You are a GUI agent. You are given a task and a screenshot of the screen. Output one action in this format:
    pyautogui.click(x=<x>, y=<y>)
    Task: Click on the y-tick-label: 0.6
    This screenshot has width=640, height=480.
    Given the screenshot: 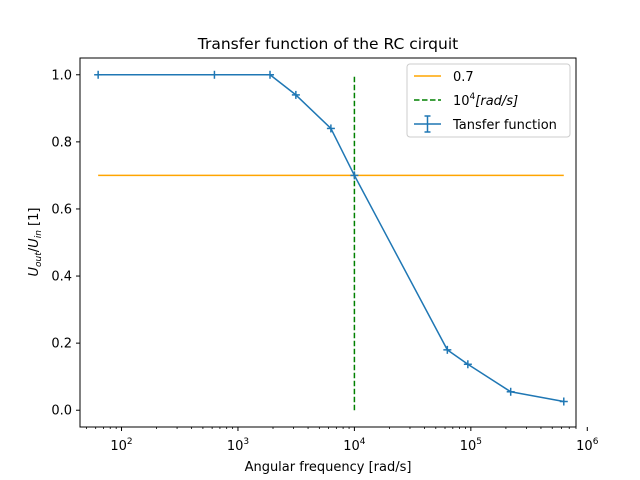 What is the action you would take?
    pyautogui.click(x=61, y=209)
    